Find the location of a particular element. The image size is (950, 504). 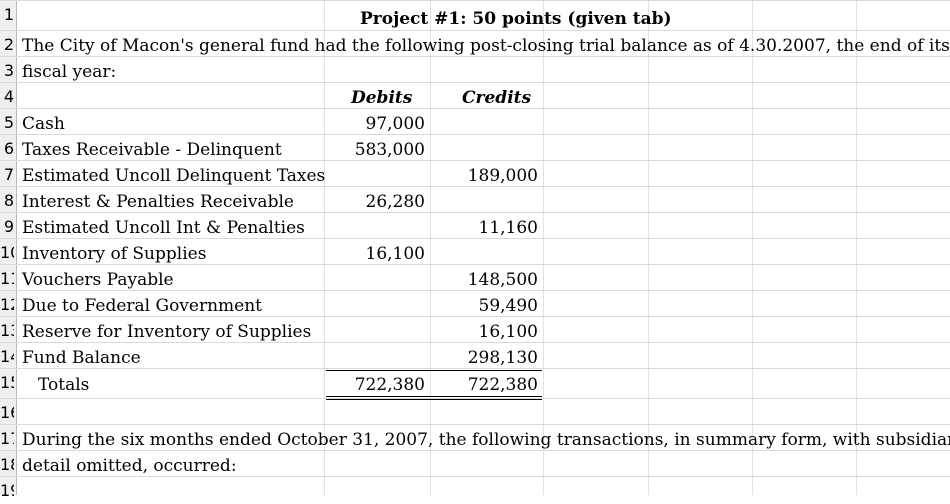

row-number: 9 is located at coordinates (8, 226).